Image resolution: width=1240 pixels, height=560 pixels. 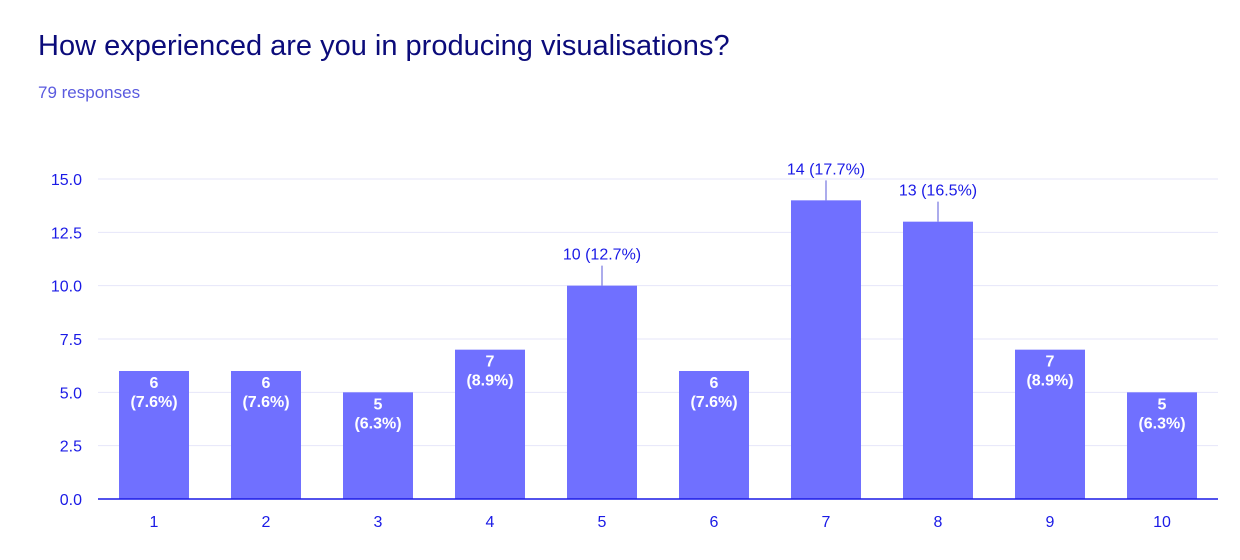 I want to click on y-tick-label: 10.0, so click(x=66, y=287).